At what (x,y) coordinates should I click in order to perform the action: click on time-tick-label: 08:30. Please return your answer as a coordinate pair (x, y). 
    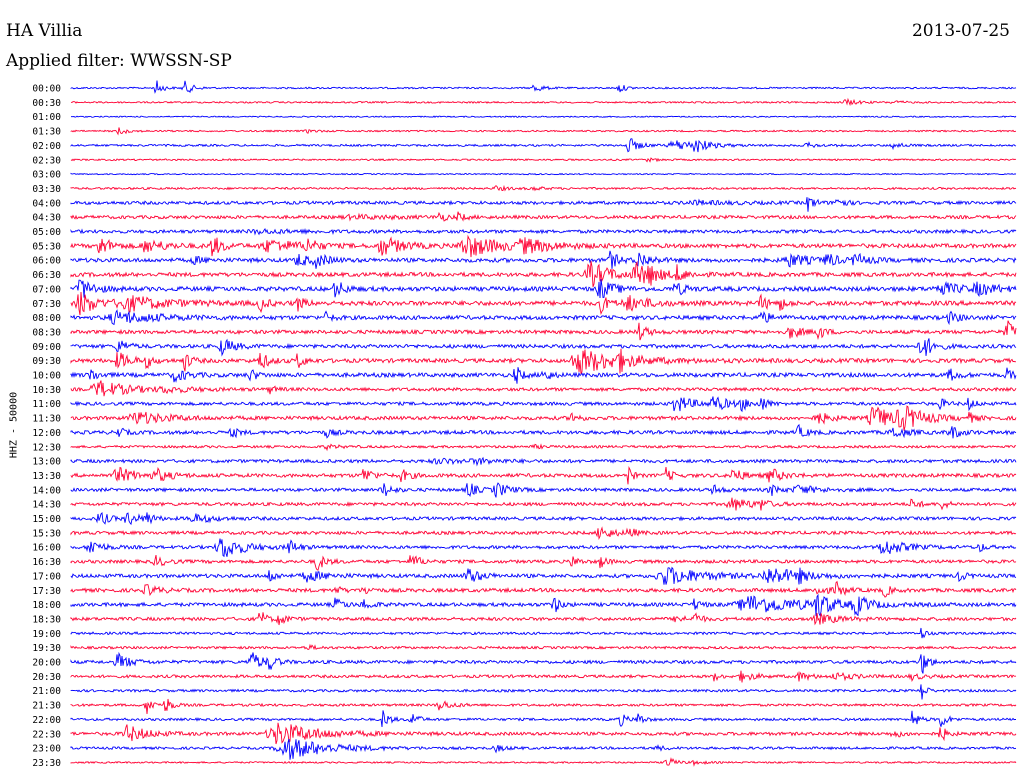
    Looking at the image, I should click on (46, 332).